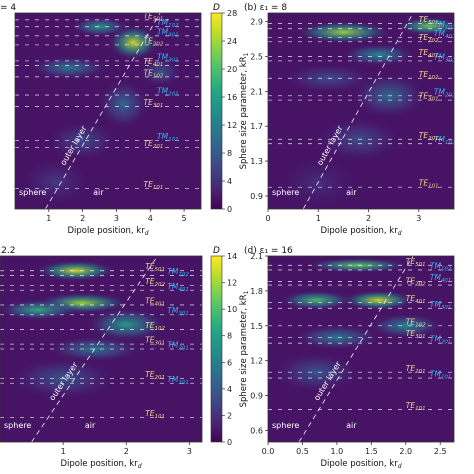 The image size is (474, 474). I want to click on y-tick-label: 1.5, so click(256, 326).